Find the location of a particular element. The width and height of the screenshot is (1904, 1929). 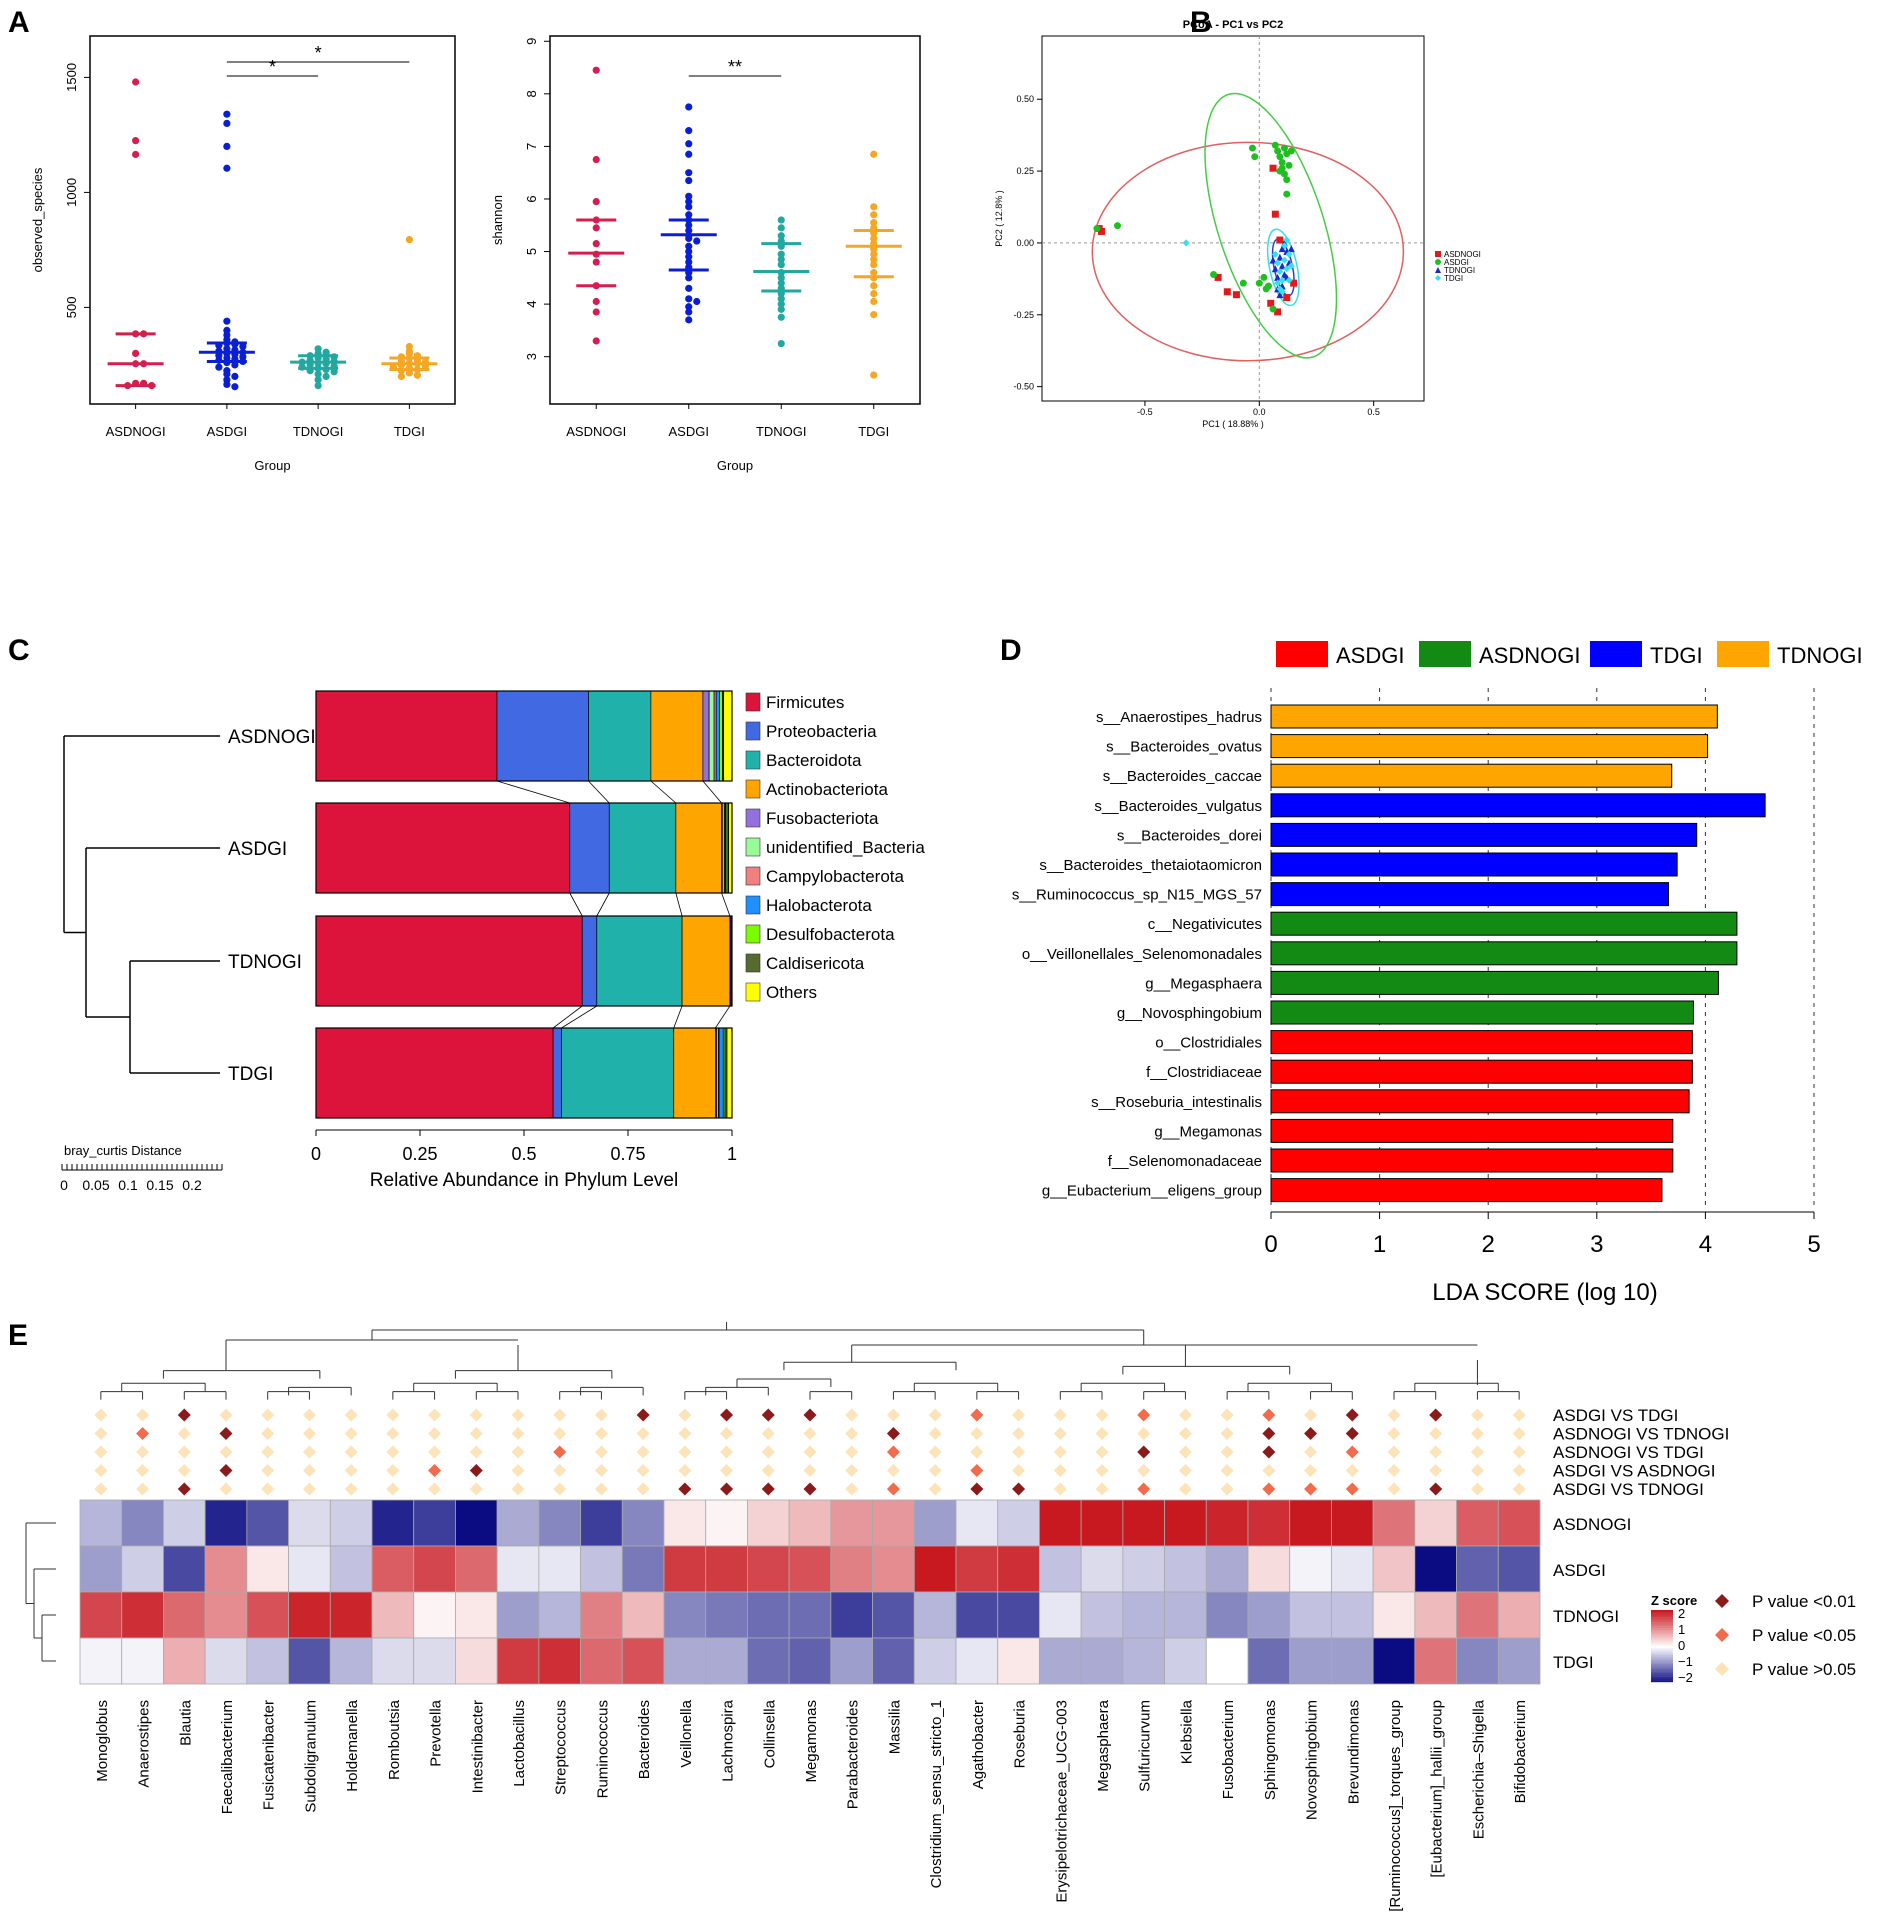

column-label: Brevundimonas is located at coordinates (1353, 1752).